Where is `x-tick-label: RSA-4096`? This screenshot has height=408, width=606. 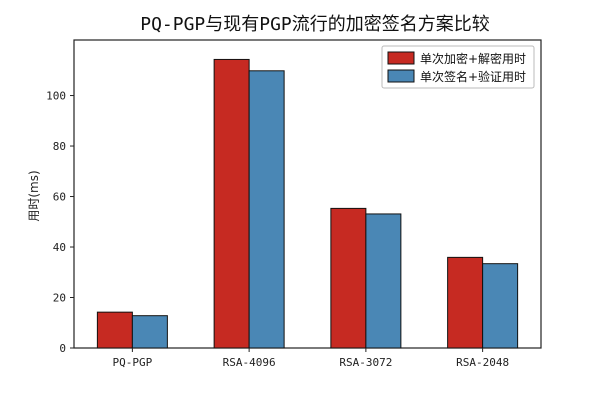 x-tick-label: RSA-4096 is located at coordinates (249, 362).